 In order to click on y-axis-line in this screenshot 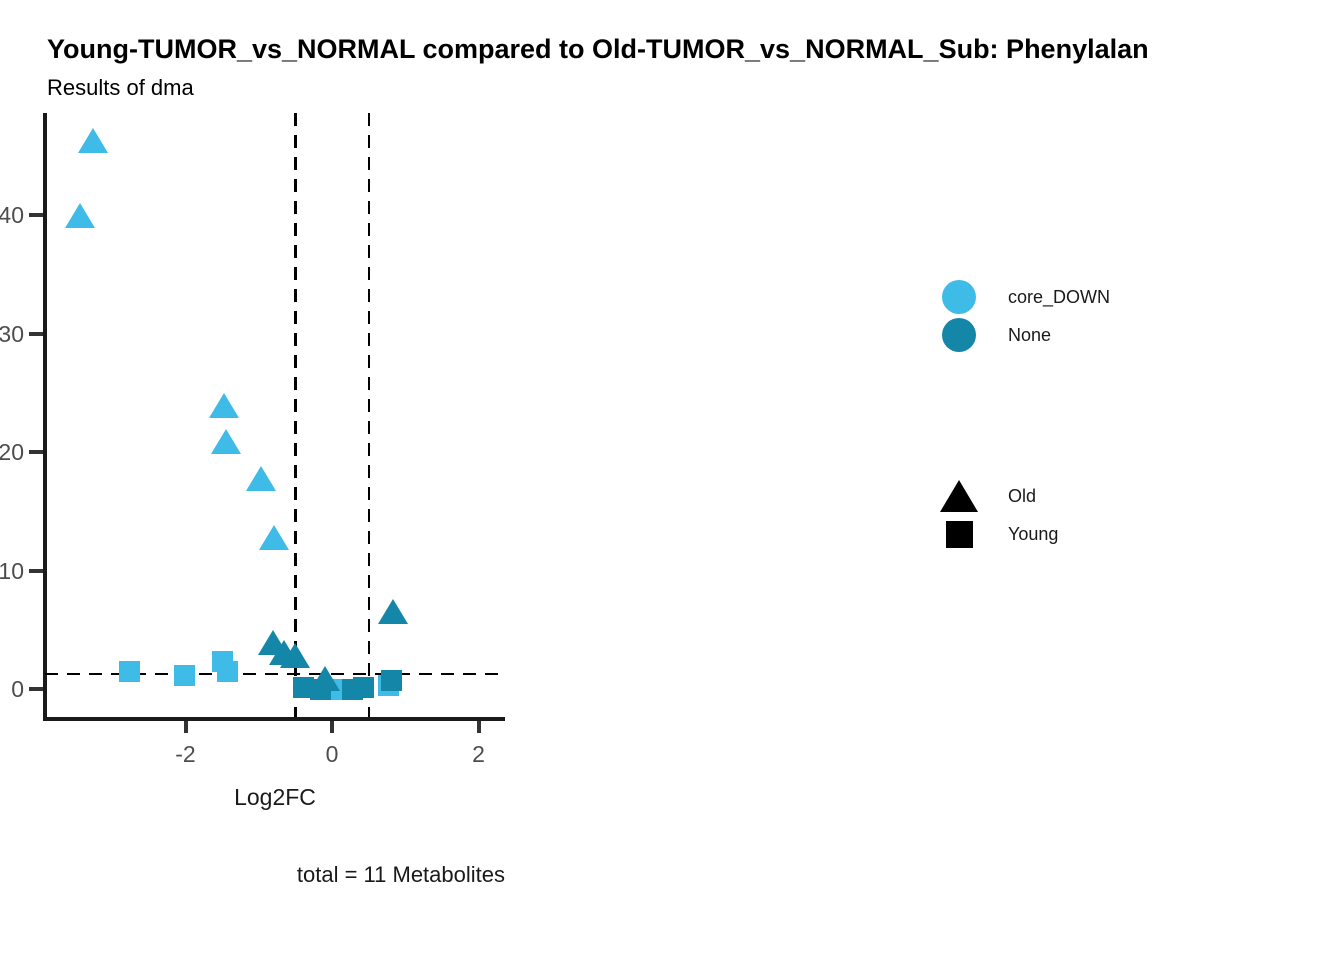, I will do `click(45, 417)`.